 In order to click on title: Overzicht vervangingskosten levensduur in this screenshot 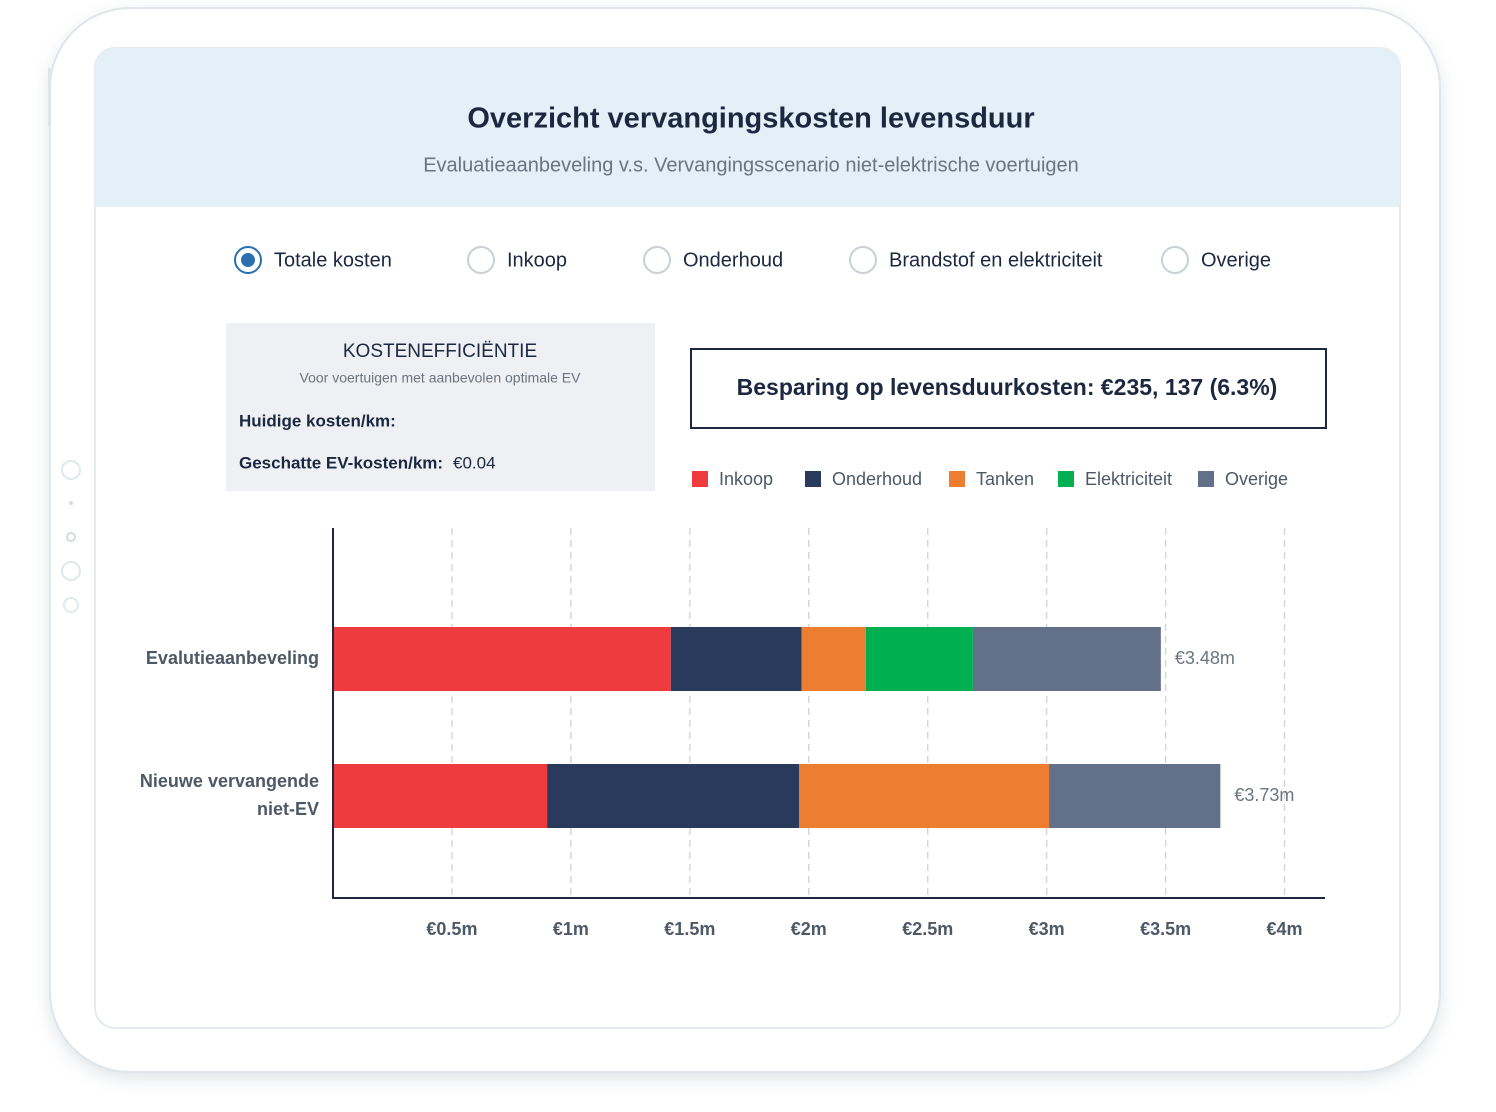, I will do `click(750, 119)`.